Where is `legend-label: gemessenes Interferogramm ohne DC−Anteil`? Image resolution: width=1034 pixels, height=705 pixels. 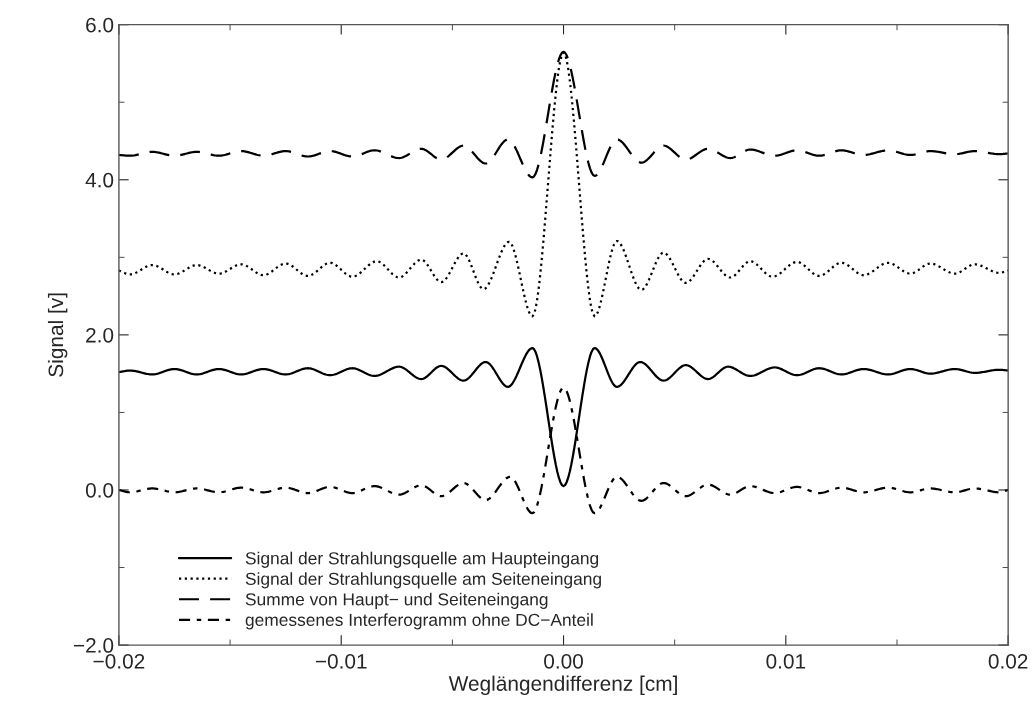 legend-label: gemessenes Interferogramm ohne DC−Anteil is located at coordinates (419, 621).